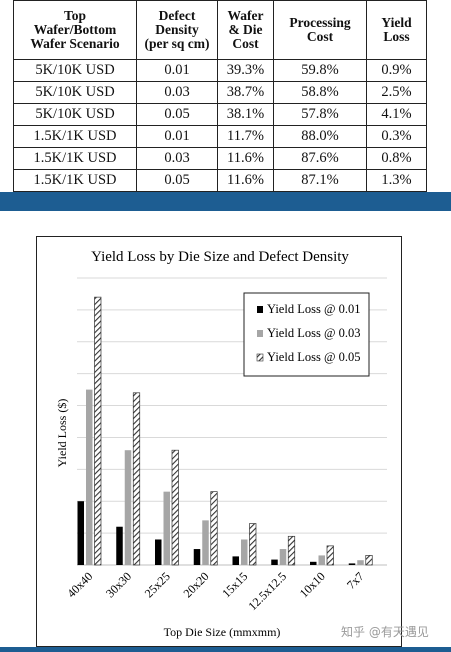 The width and height of the screenshot is (451, 652). What do you see at coordinates (245, 136) in the screenshot?
I see `cell-wafer-die-cost: 11.7%` at bounding box center [245, 136].